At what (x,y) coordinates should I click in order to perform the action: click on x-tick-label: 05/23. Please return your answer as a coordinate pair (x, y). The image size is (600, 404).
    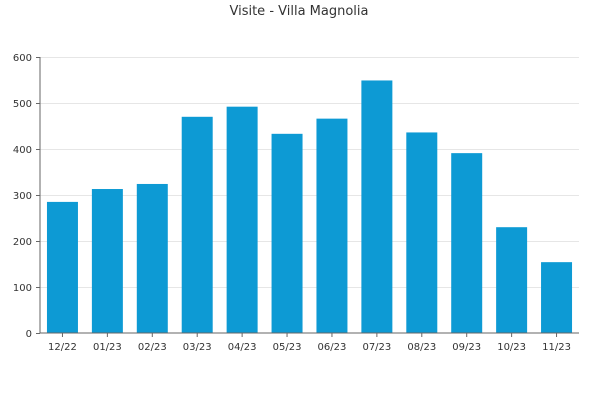
    Looking at the image, I should click on (287, 347).